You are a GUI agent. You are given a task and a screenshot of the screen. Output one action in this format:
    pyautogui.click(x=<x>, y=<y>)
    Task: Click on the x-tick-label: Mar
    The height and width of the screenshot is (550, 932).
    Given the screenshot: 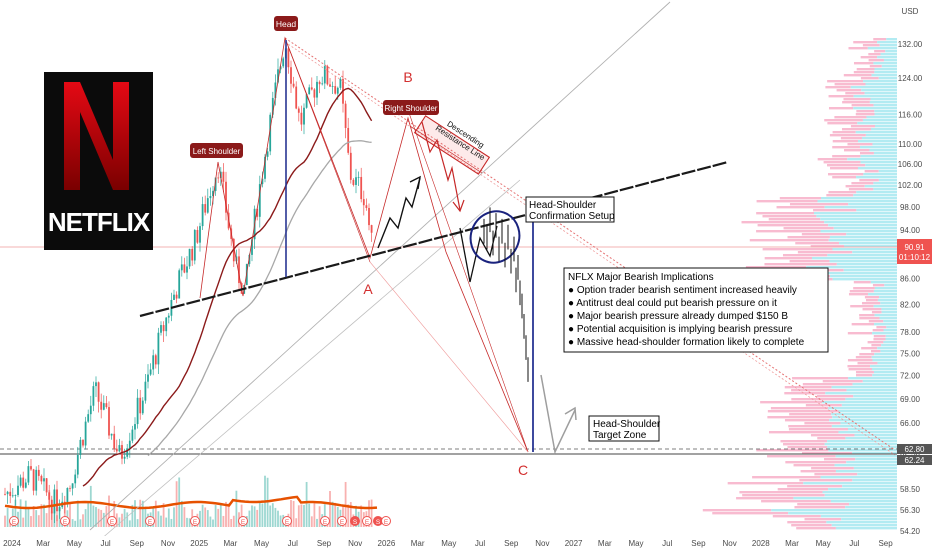 What is the action you would take?
    pyautogui.click(x=605, y=543)
    